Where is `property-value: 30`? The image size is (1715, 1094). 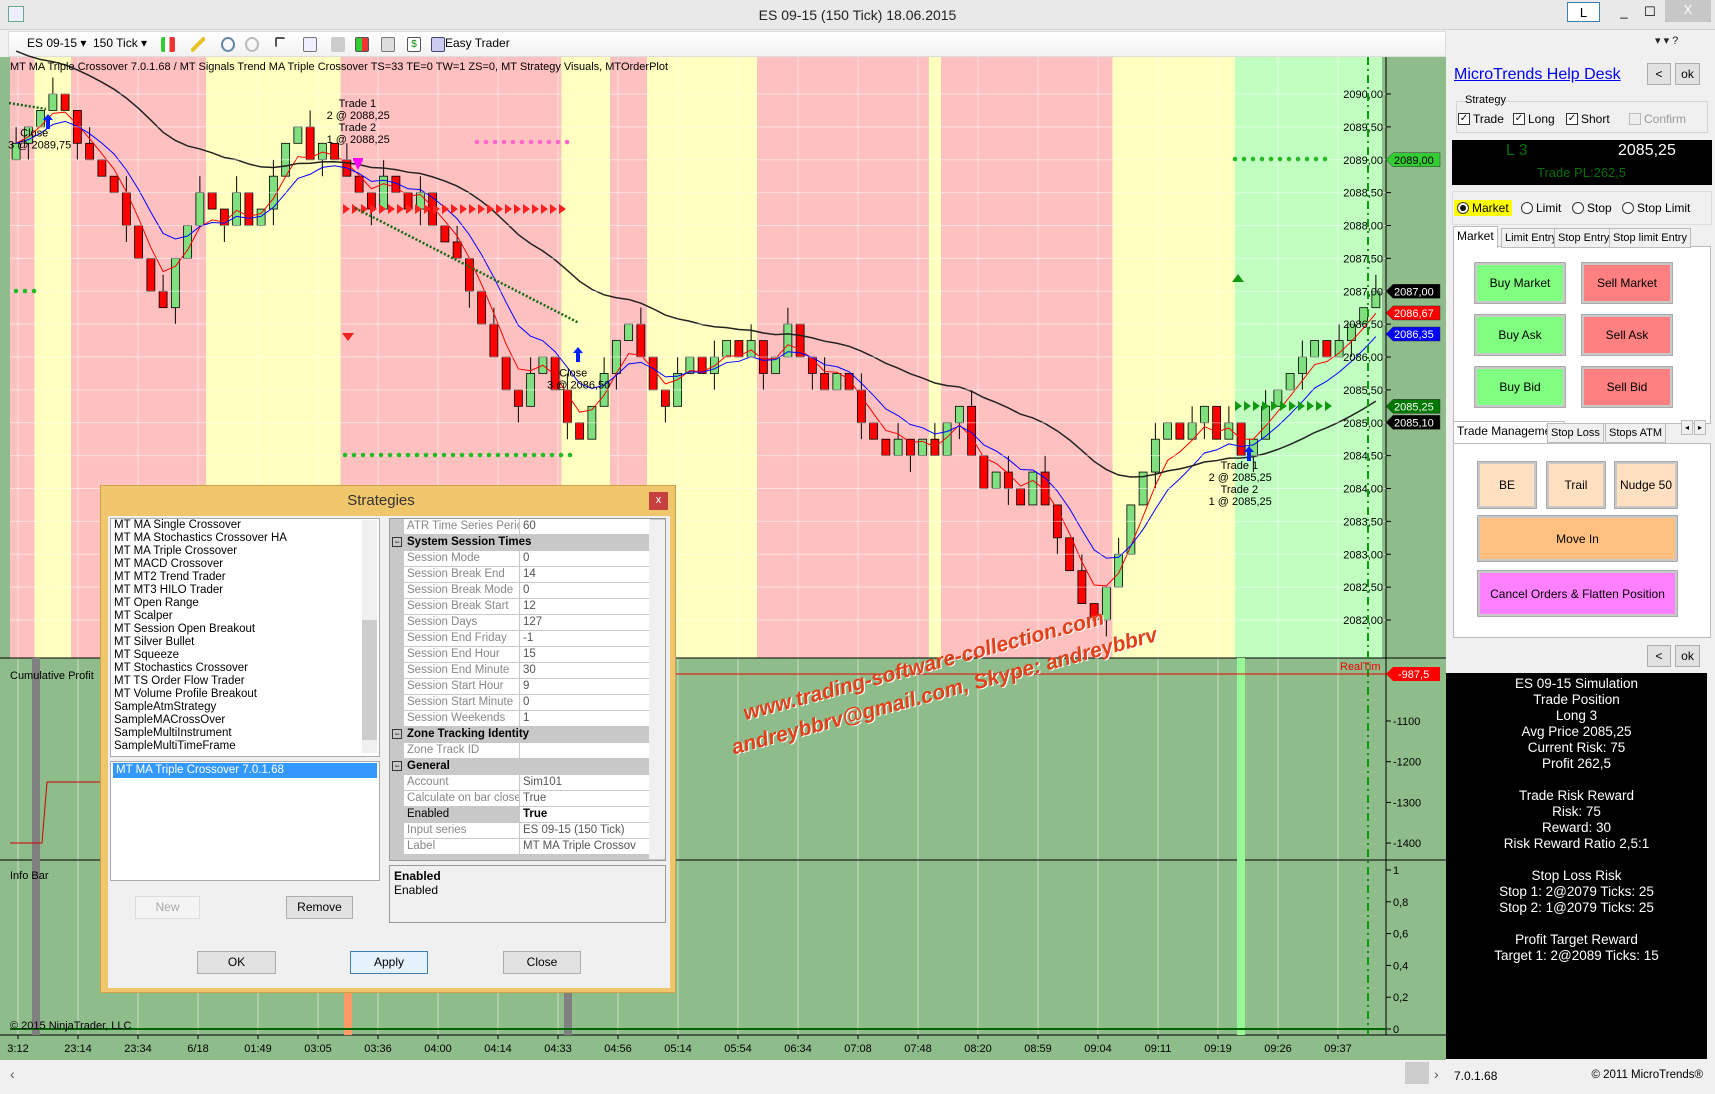
property-value: 30 is located at coordinates (585, 670).